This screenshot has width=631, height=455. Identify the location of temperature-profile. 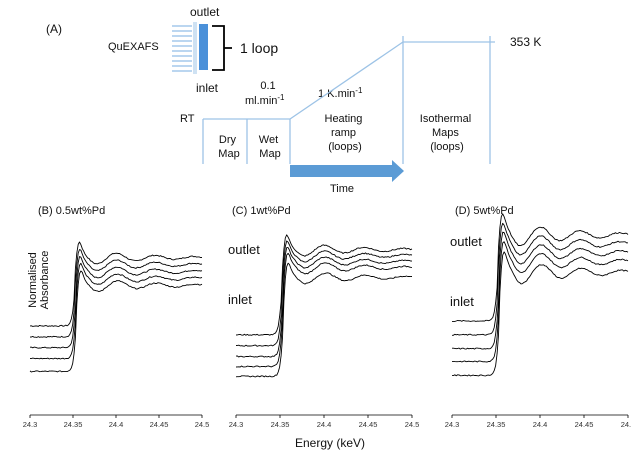
(348, 100).